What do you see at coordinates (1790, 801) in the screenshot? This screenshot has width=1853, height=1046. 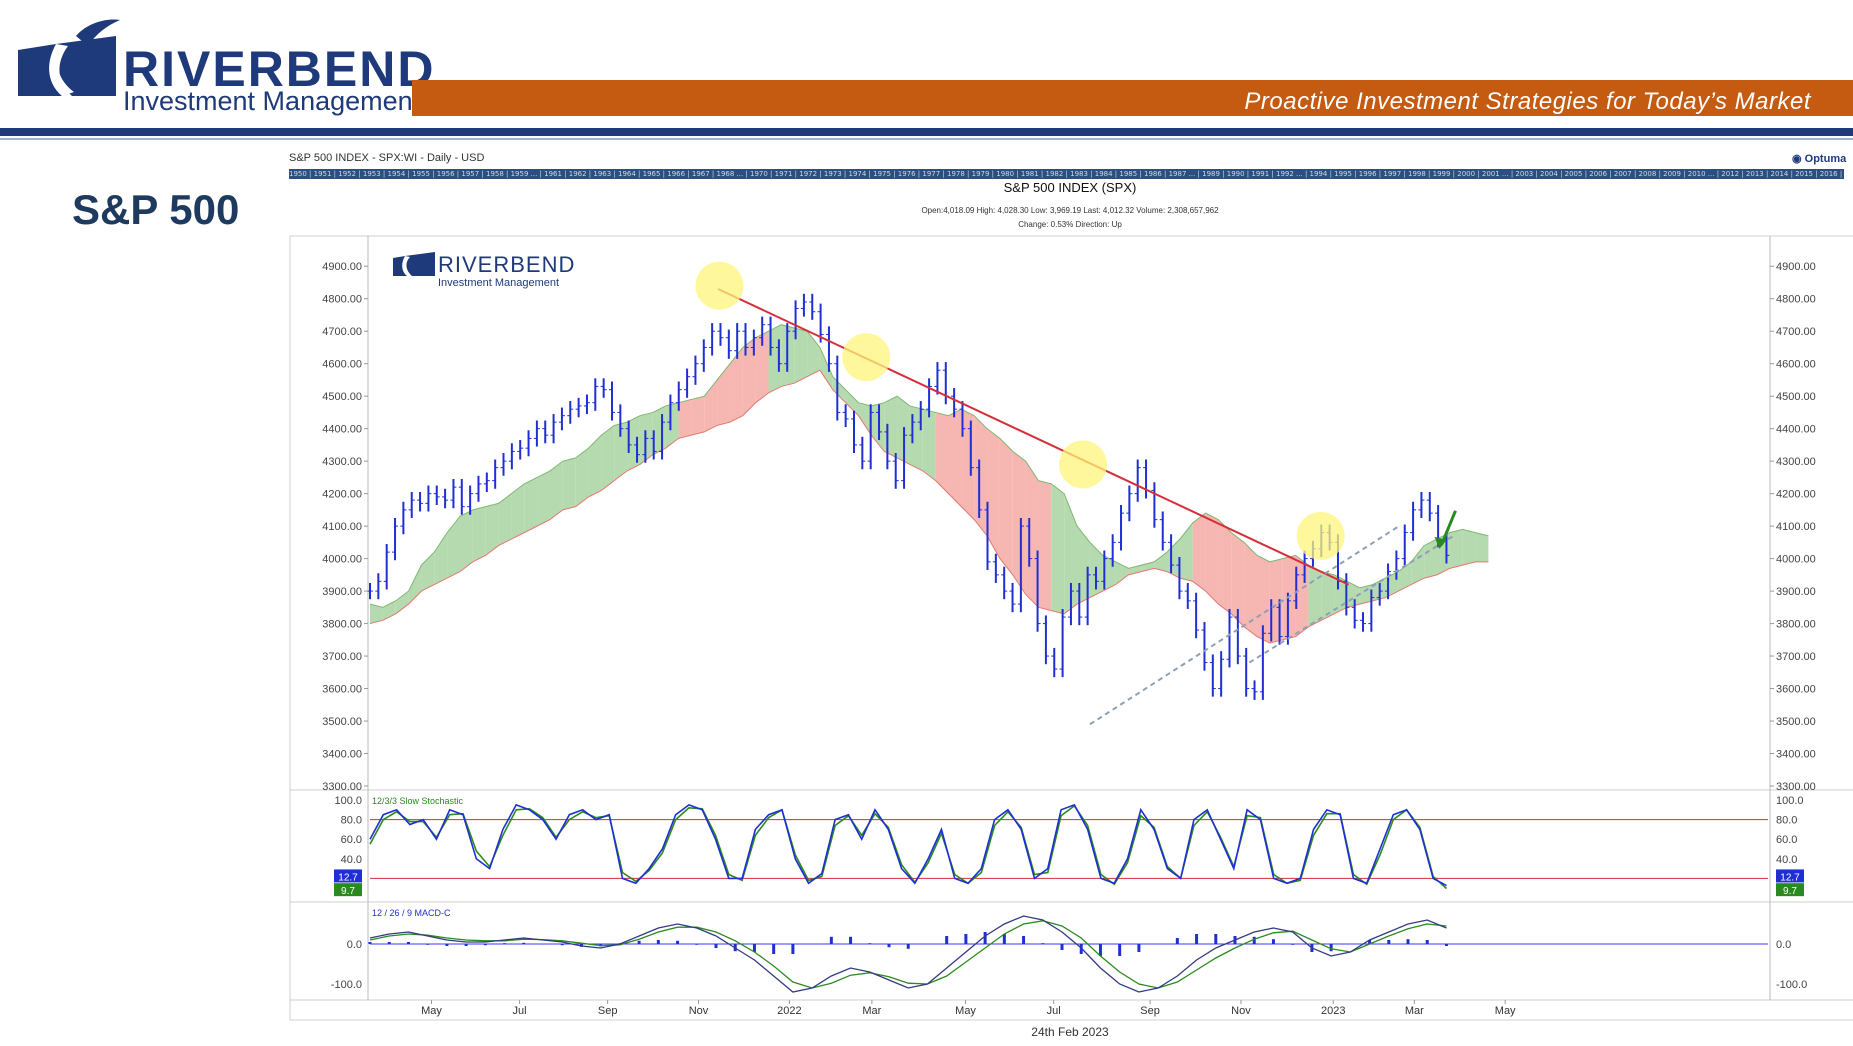 I see `stoch-tick-label-right: 100.0` at bounding box center [1790, 801].